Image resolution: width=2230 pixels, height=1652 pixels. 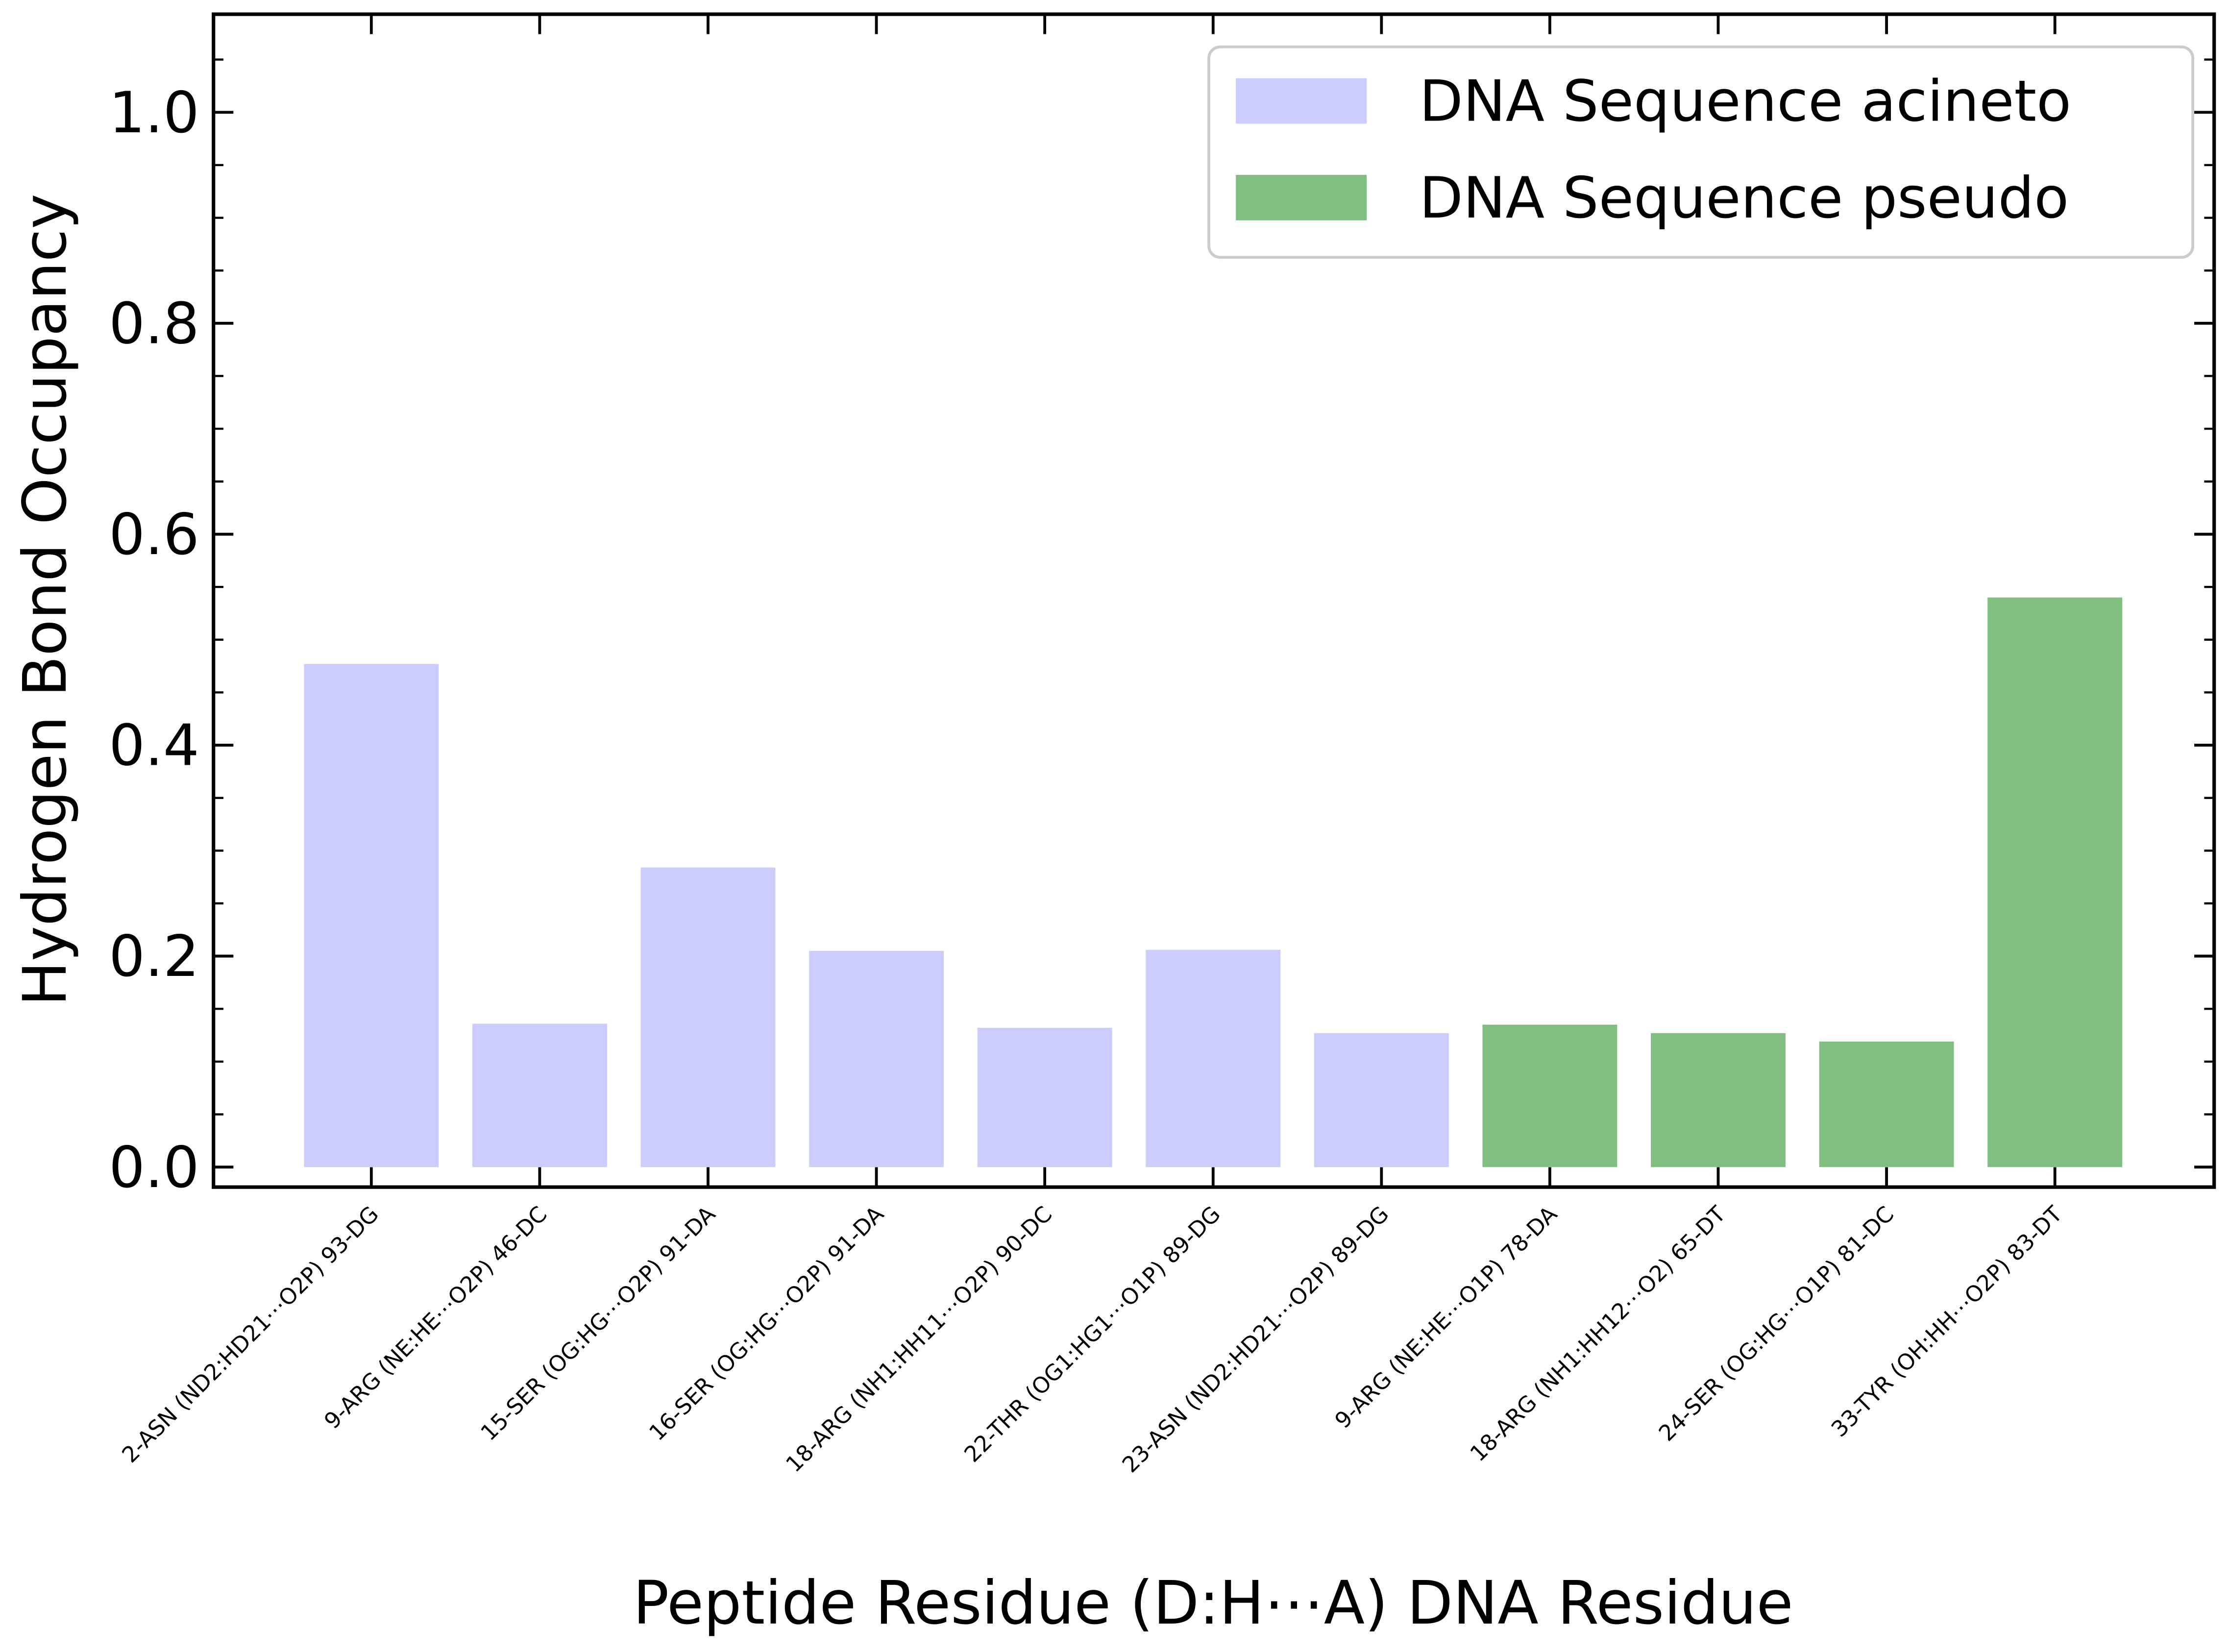 What do you see at coordinates (45, 600) in the screenshot?
I see `y-axis-label: Hydrogen Bond Occupancy` at bounding box center [45, 600].